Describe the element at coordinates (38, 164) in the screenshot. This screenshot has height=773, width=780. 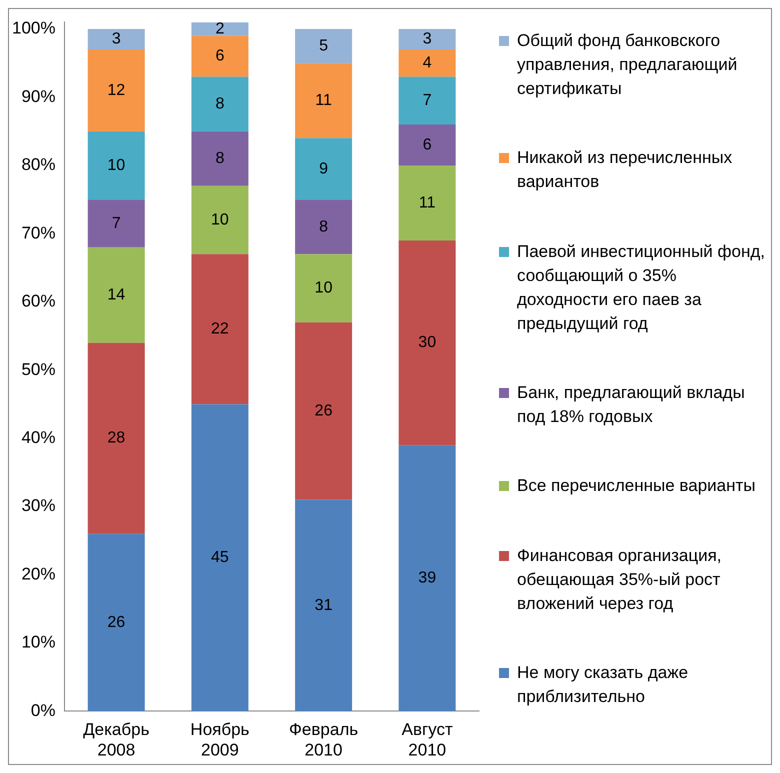
I see `y-tick-label: 80%` at that location.